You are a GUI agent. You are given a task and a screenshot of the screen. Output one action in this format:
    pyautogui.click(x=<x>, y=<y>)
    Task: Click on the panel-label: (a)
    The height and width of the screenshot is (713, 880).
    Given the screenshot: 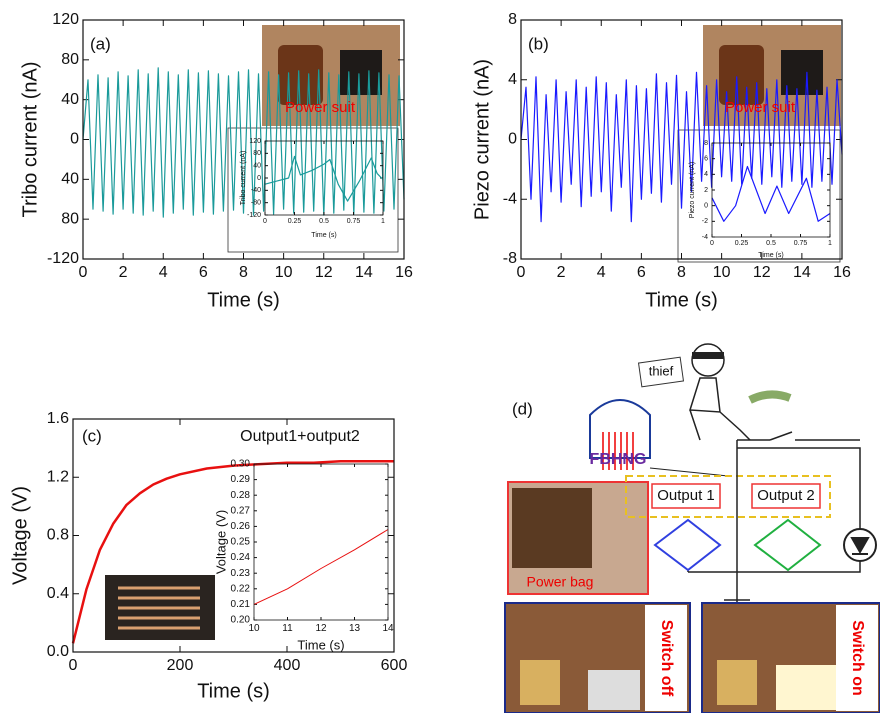 What is the action you would take?
    pyautogui.click(x=100, y=43)
    